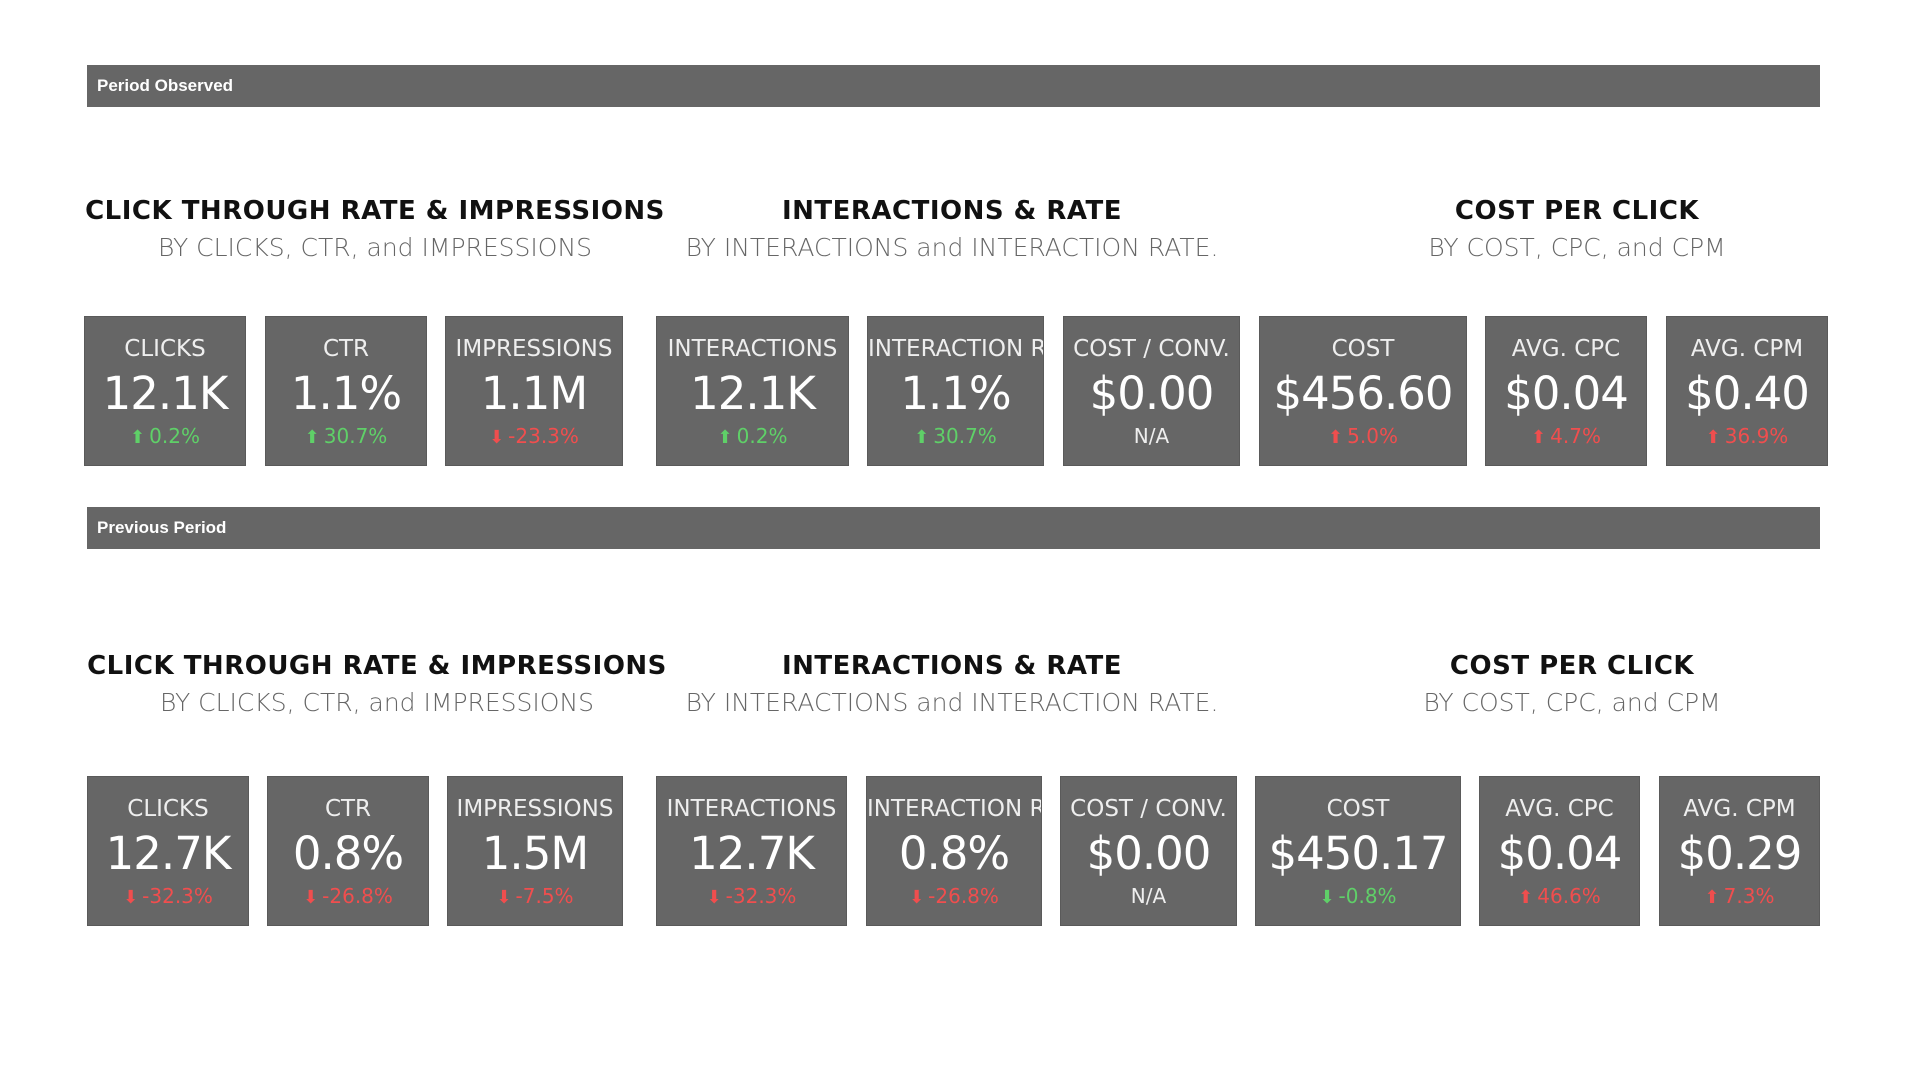  What do you see at coordinates (162, 527) in the screenshot?
I see `previous-period-label: Previous Period` at bounding box center [162, 527].